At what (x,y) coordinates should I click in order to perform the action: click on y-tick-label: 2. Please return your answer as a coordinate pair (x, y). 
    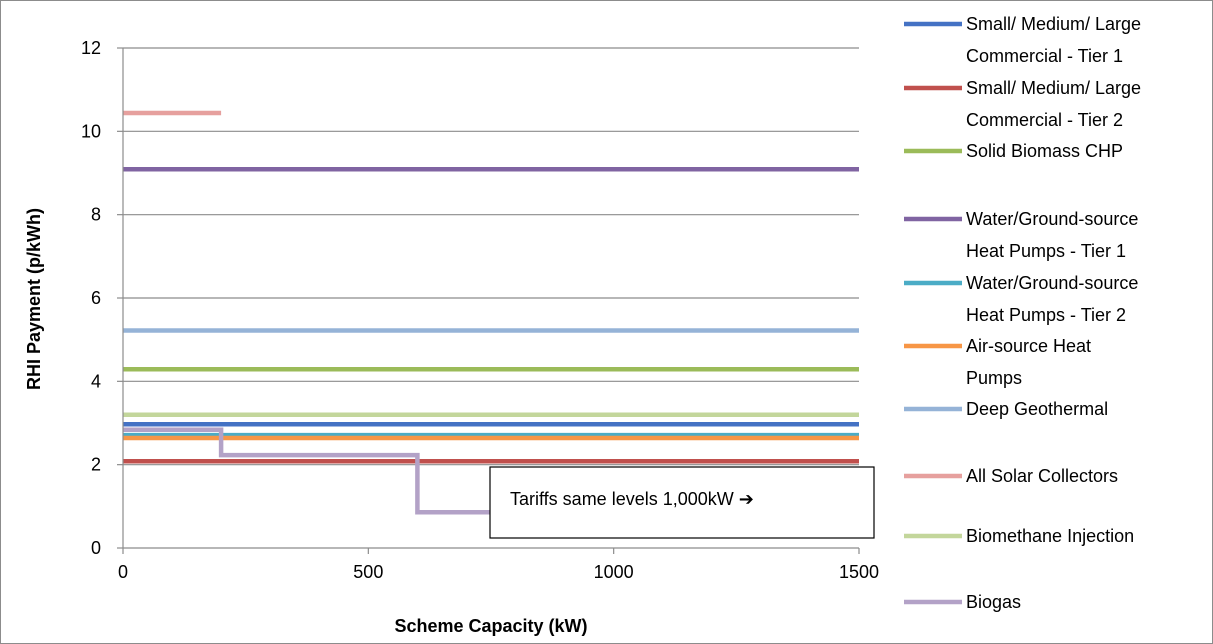
    Looking at the image, I should click on (96, 465).